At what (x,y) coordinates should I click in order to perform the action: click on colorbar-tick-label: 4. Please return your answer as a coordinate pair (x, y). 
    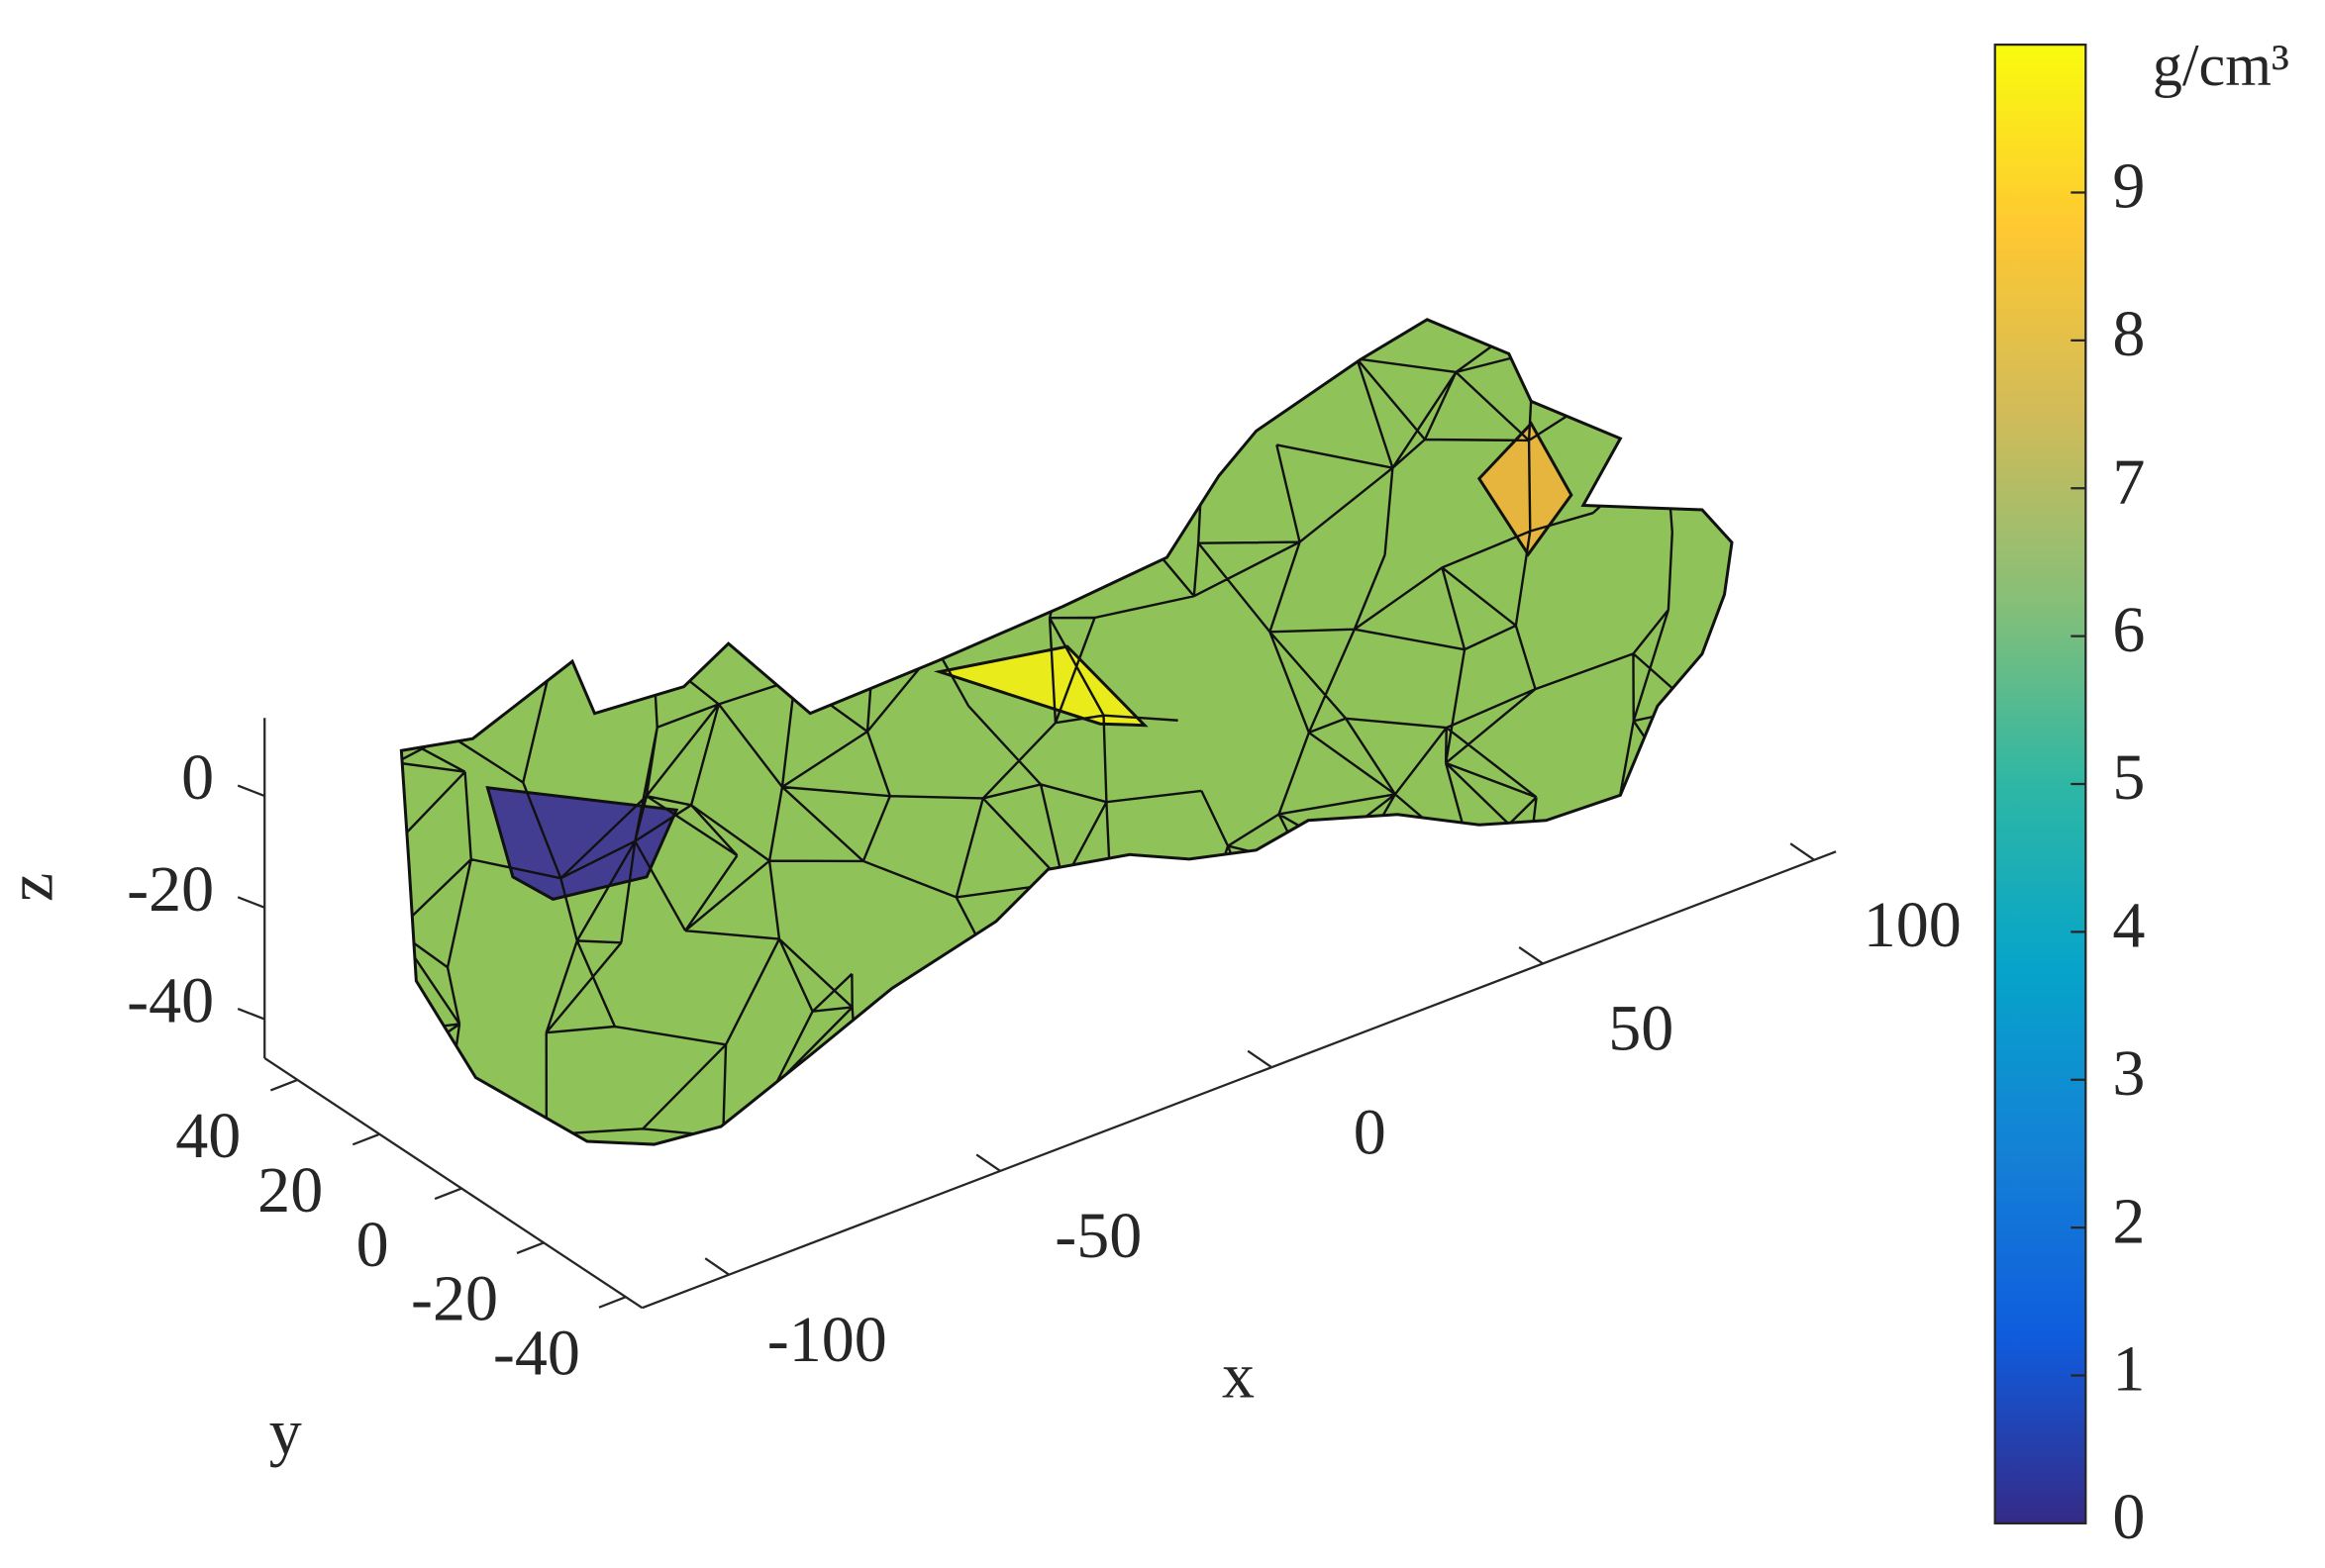
    Looking at the image, I should click on (2129, 926).